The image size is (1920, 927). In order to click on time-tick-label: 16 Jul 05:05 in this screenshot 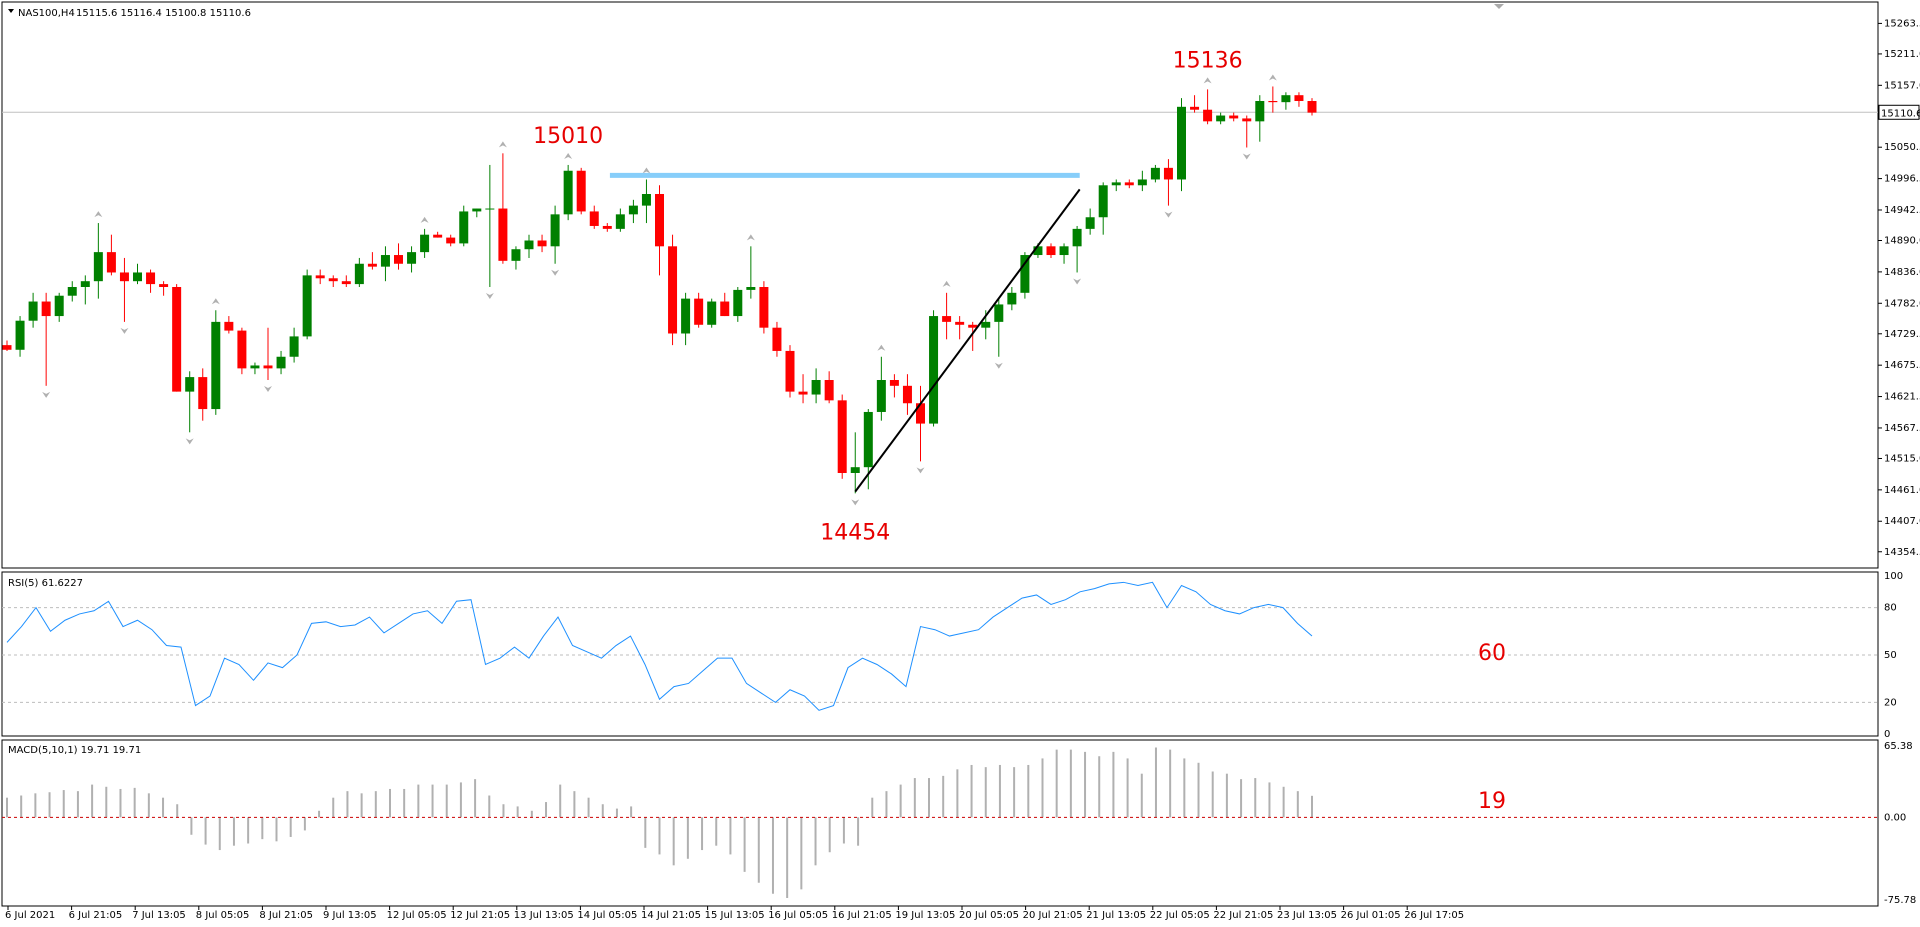, I will do `click(798, 915)`.